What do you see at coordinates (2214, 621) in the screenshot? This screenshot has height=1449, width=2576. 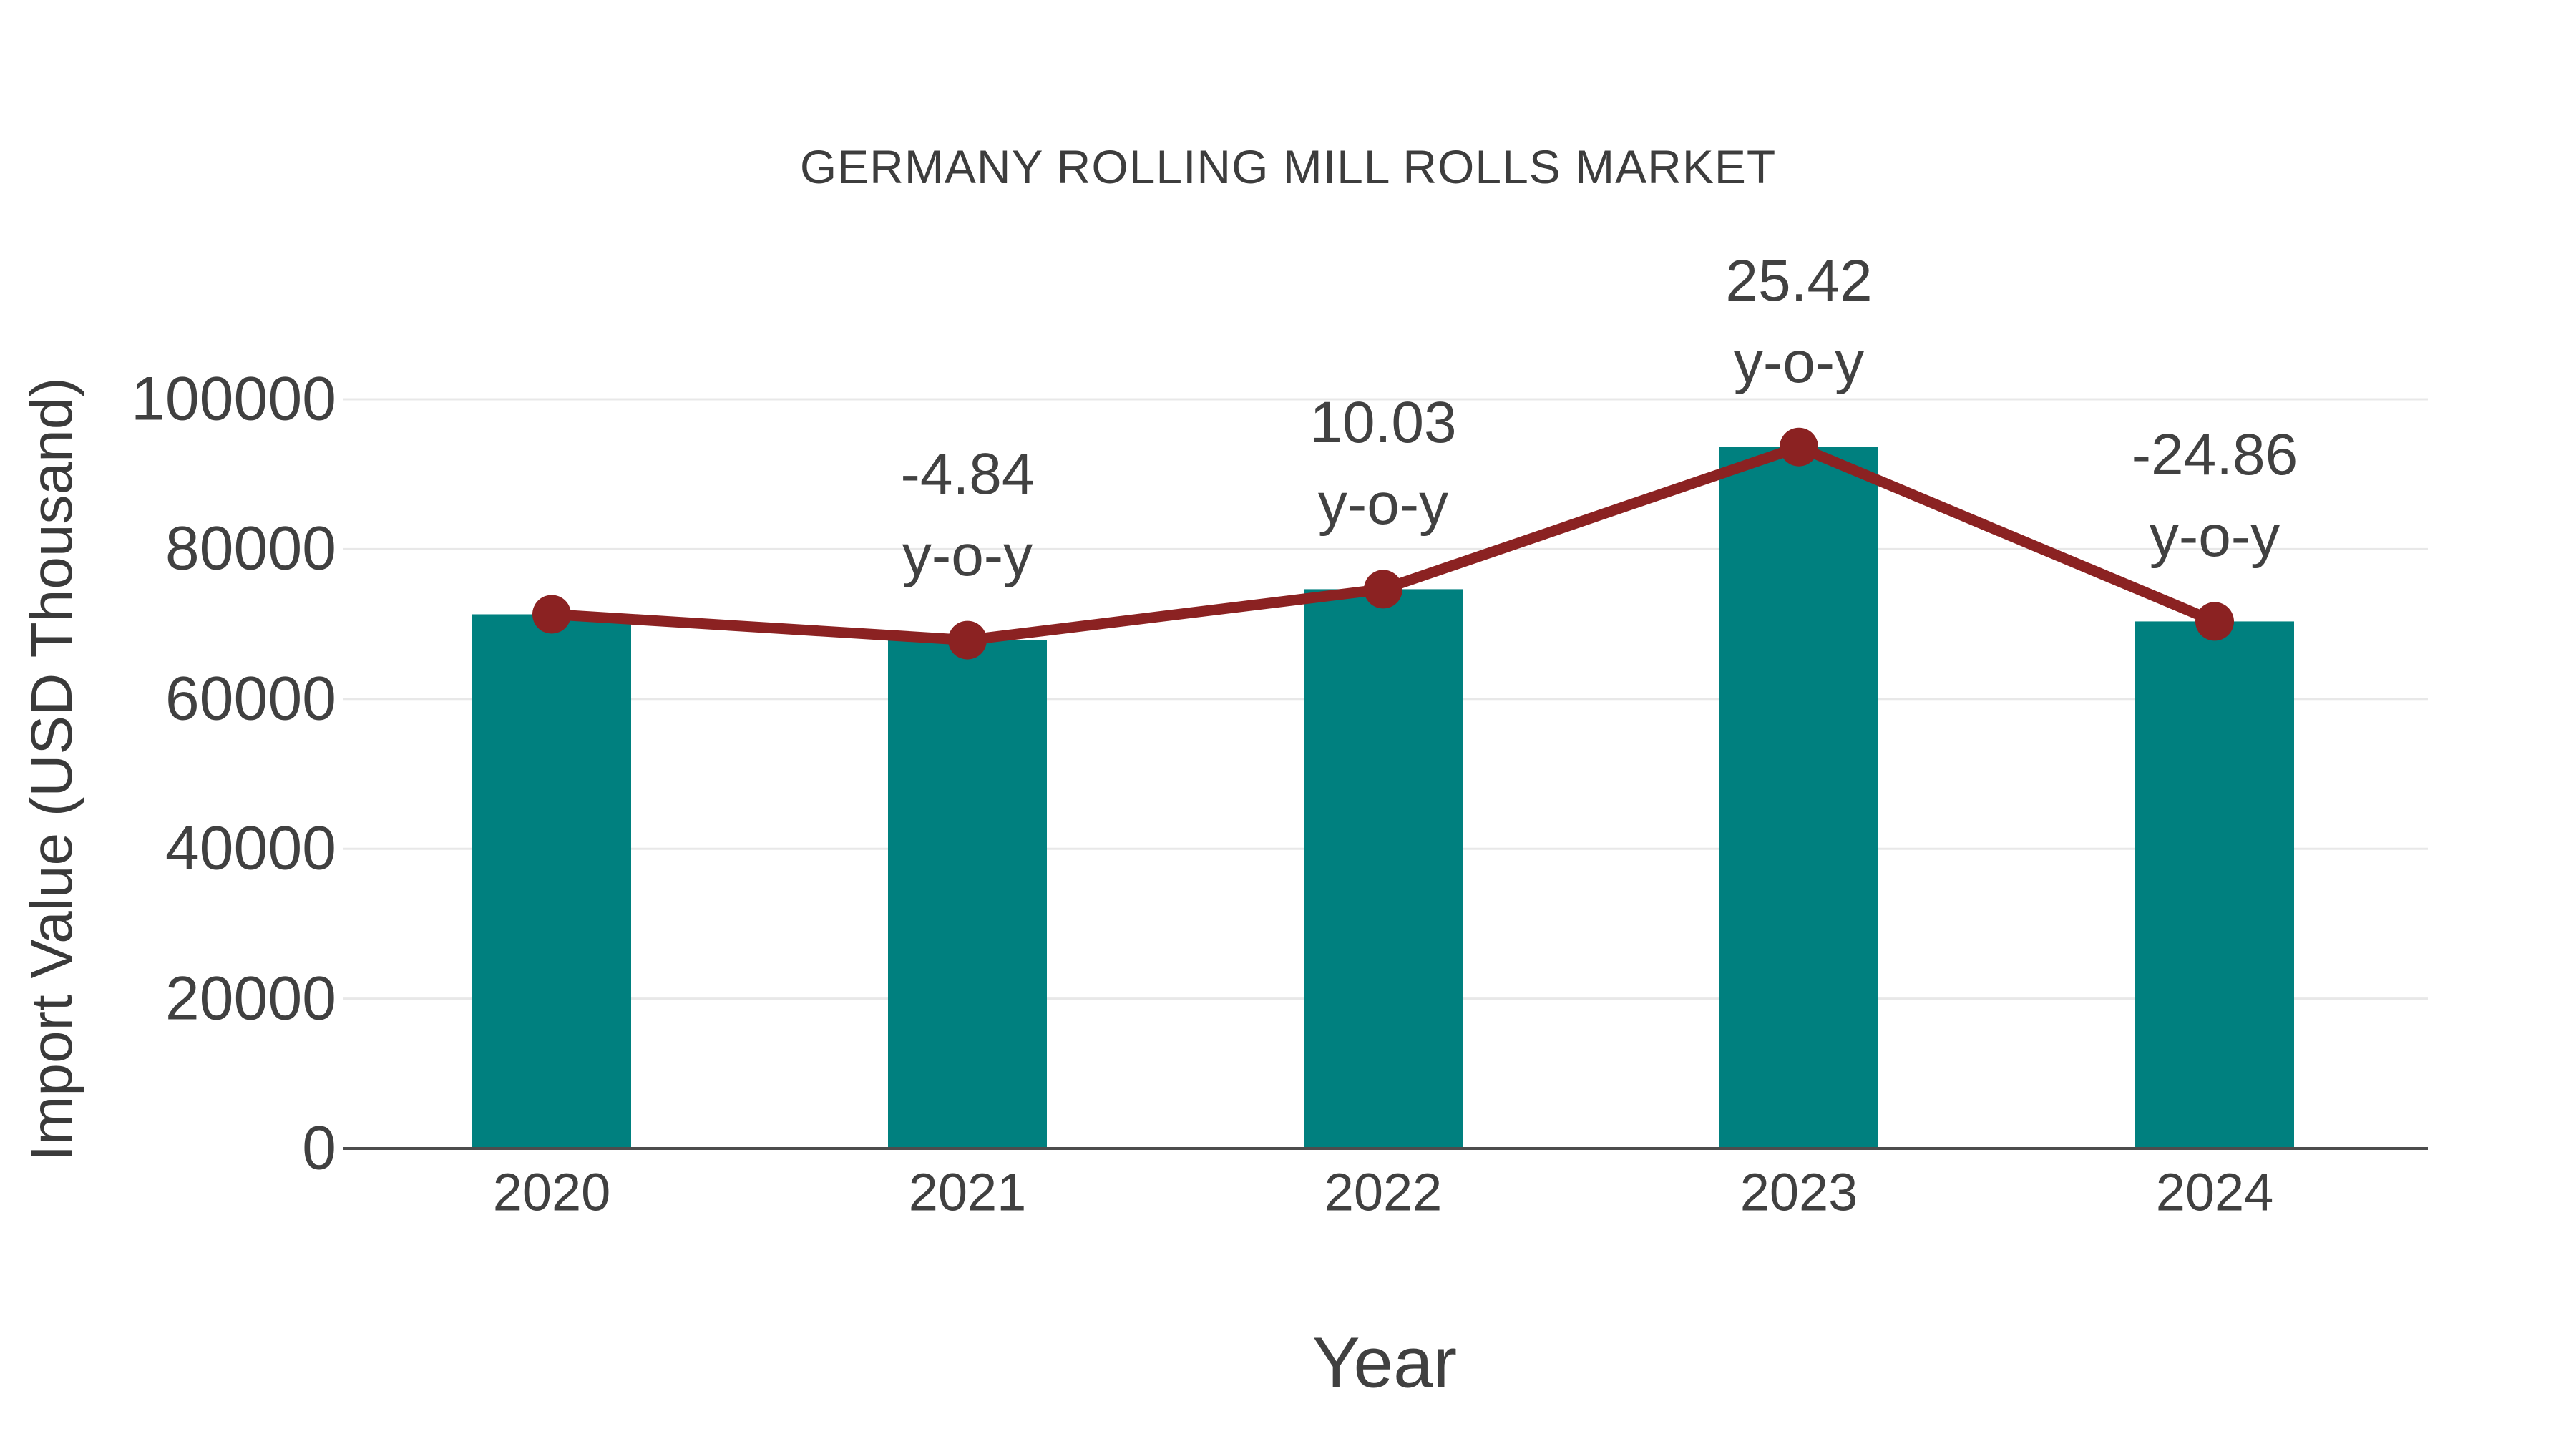 I see `data-point-2024` at bounding box center [2214, 621].